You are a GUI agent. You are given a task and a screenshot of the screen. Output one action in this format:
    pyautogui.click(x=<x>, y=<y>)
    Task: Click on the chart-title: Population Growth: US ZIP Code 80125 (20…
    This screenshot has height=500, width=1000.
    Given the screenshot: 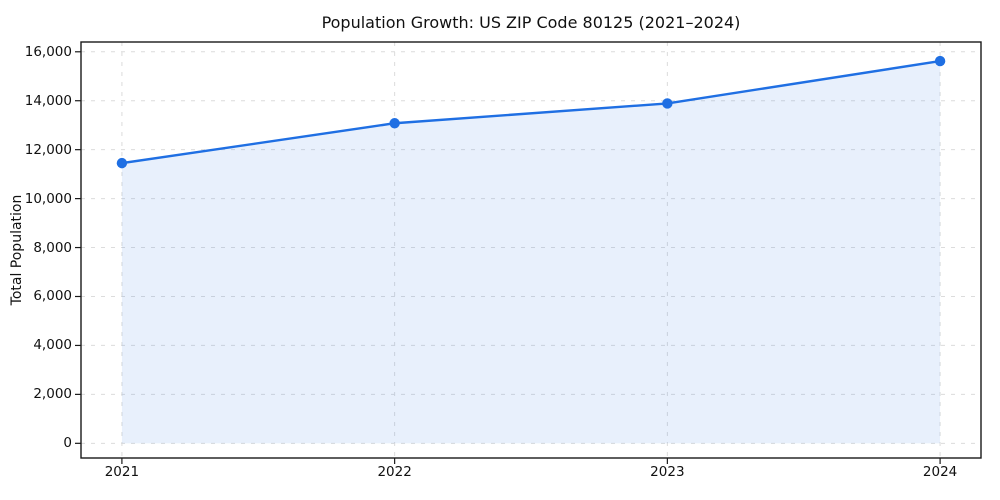 What is the action you would take?
    pyautogui.click(x=531, y=22)
    